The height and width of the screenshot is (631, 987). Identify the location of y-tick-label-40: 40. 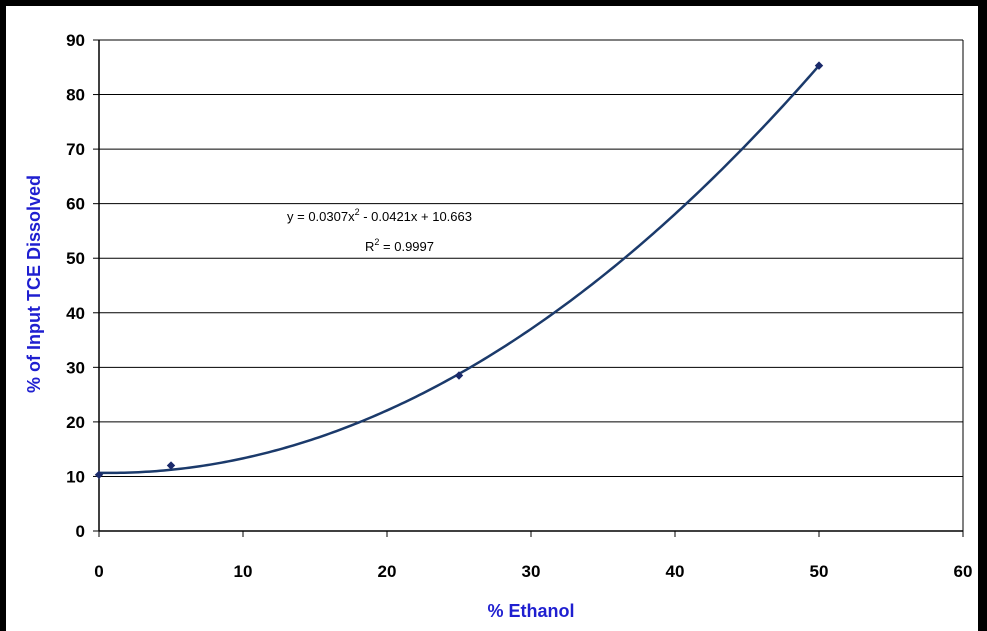
(75, 313).